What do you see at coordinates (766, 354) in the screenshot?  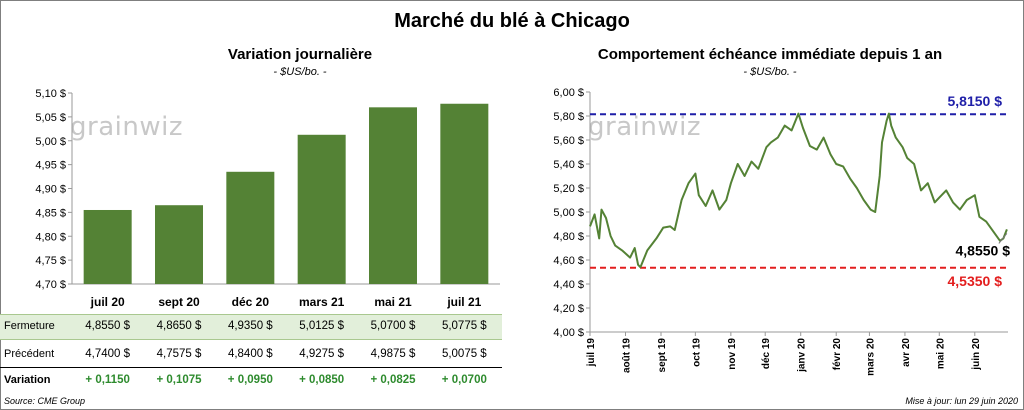 I see `x-tick-label: déc 19` at bounding box center [766, 354].